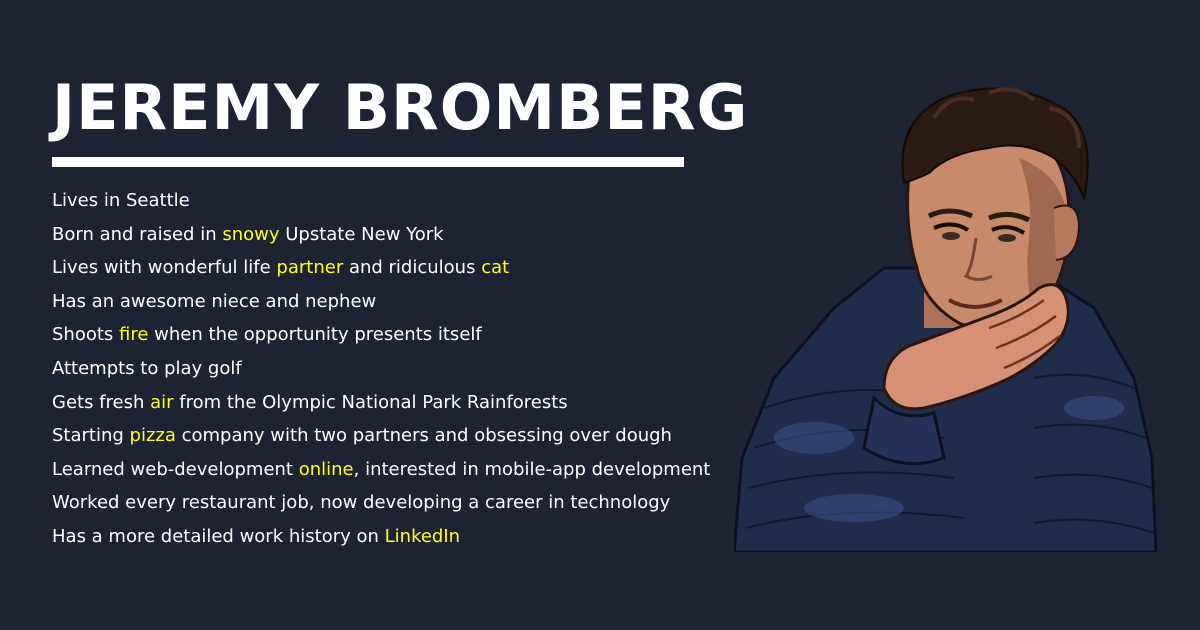  What do you see at coordinates (134, 335) in the screenshot?
I see `fact-highlight: fire` at bounding box center [134, 335].